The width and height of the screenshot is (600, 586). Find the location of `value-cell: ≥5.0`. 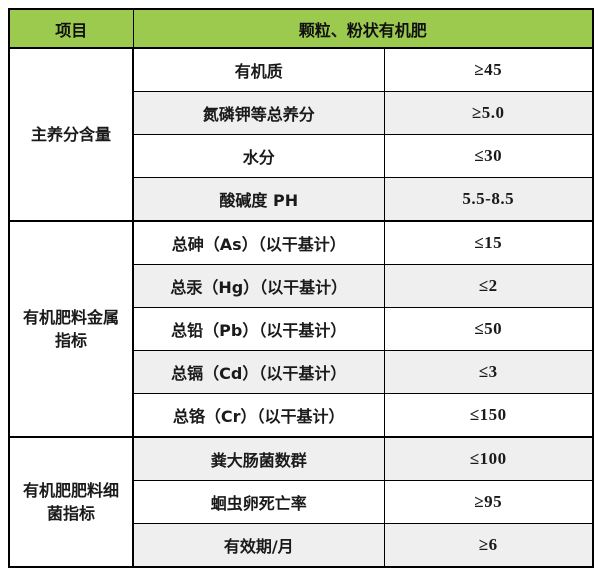

value-cell: ≥5.0 is located at coordinates (488, 113).